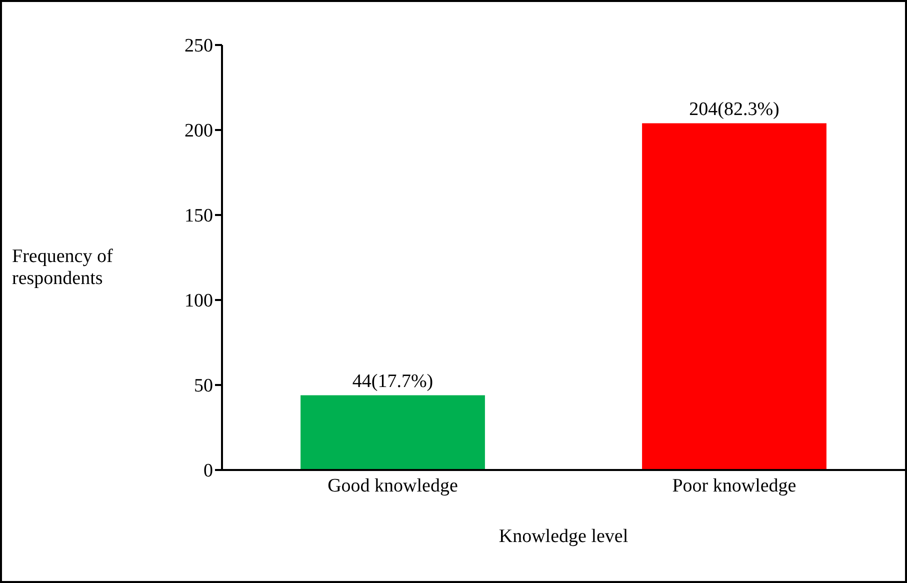  I want to click on y-tick-label: 0, so click(208, 471).